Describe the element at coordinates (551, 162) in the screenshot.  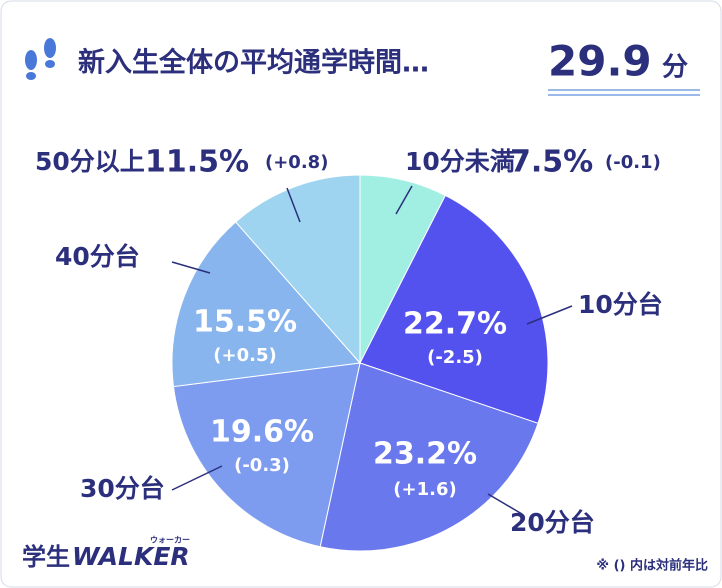
I see `value-label: 7.5%` at that location.